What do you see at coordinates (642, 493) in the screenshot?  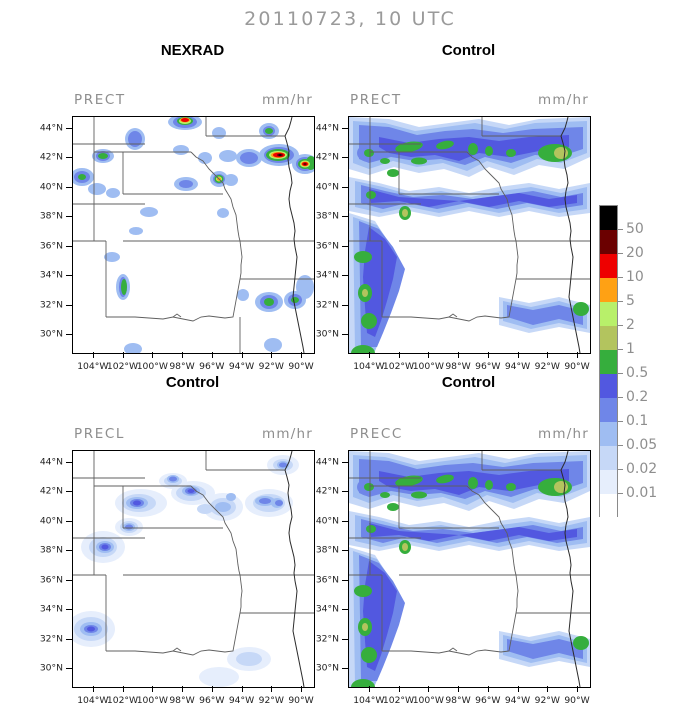 I see `colorbar-label: 0.01` at bounding box center [642, 493].